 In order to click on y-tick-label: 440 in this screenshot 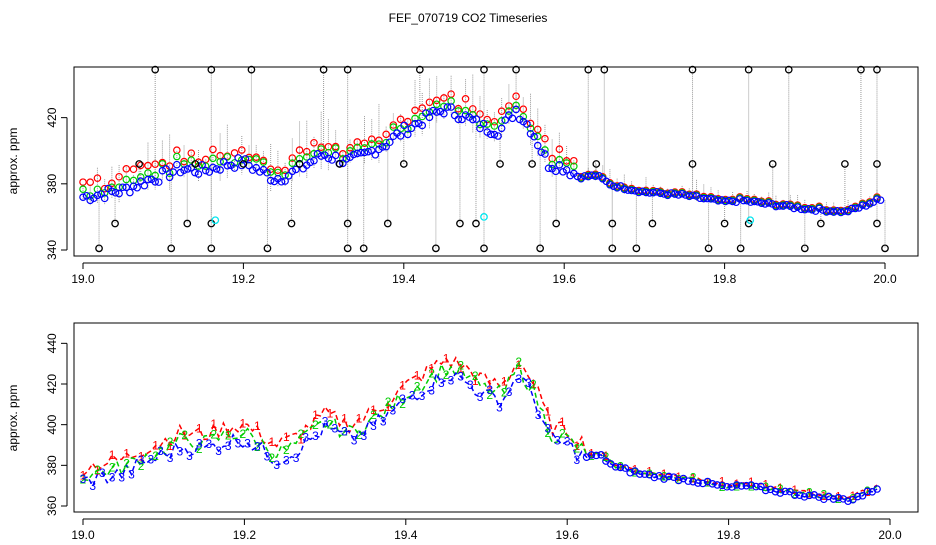, I will do `click(52, 343)`.